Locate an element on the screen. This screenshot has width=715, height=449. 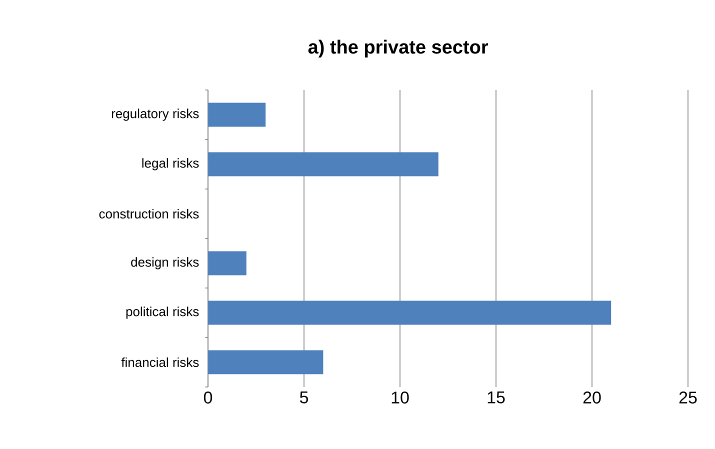
y-tick-label: legal risks is located at coordinates (170, 164).